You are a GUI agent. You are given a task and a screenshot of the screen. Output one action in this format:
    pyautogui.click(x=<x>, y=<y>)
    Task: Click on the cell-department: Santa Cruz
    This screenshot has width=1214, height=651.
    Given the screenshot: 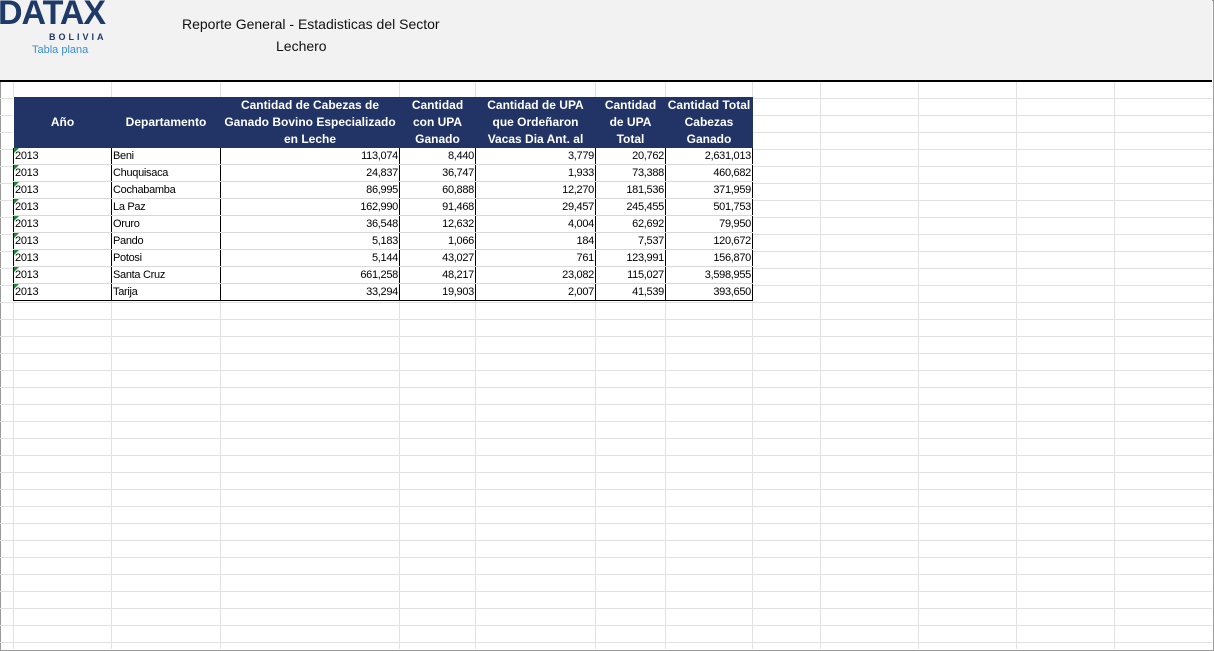 What is the action you would take?
    pyautogui.click(x=166, y=275)
    